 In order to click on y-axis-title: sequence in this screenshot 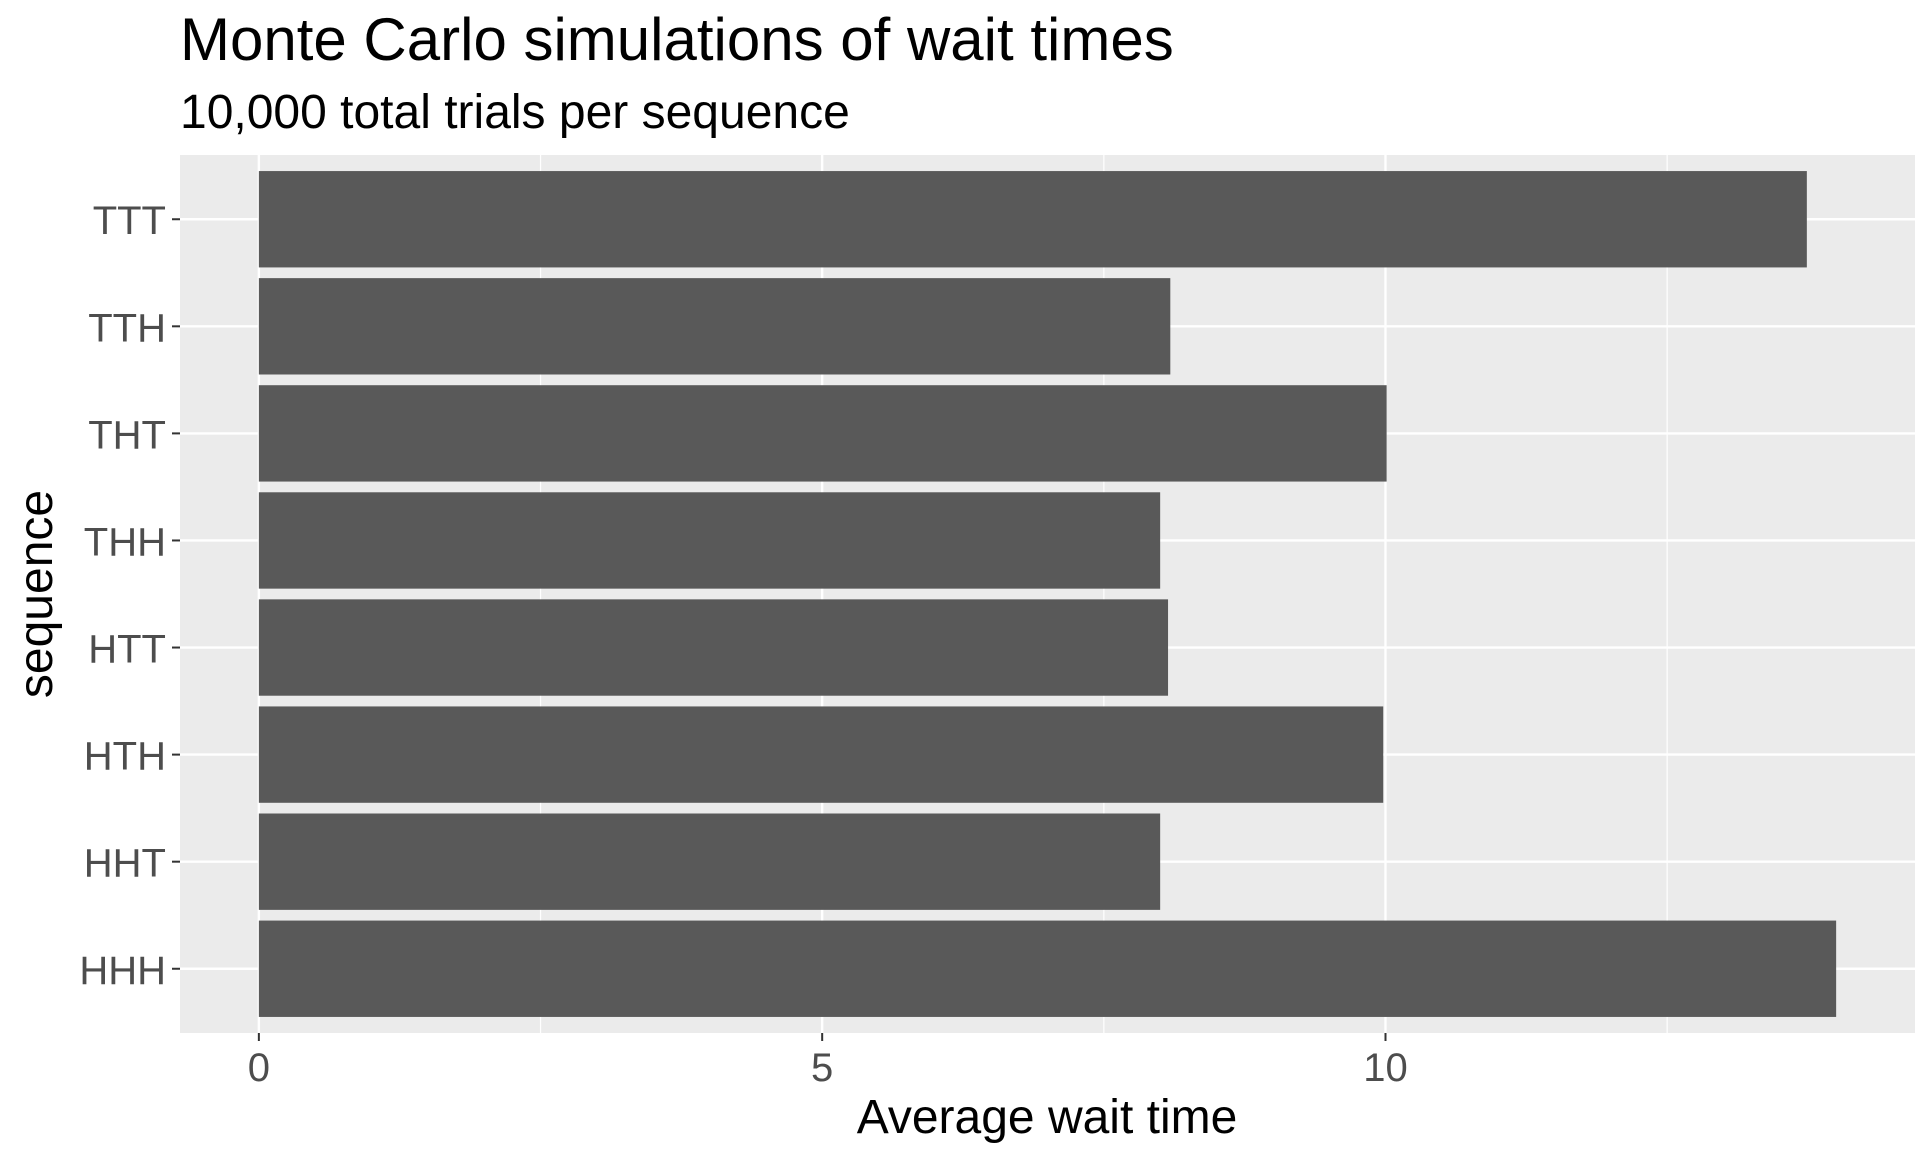, I will do `click(36, 594)`.